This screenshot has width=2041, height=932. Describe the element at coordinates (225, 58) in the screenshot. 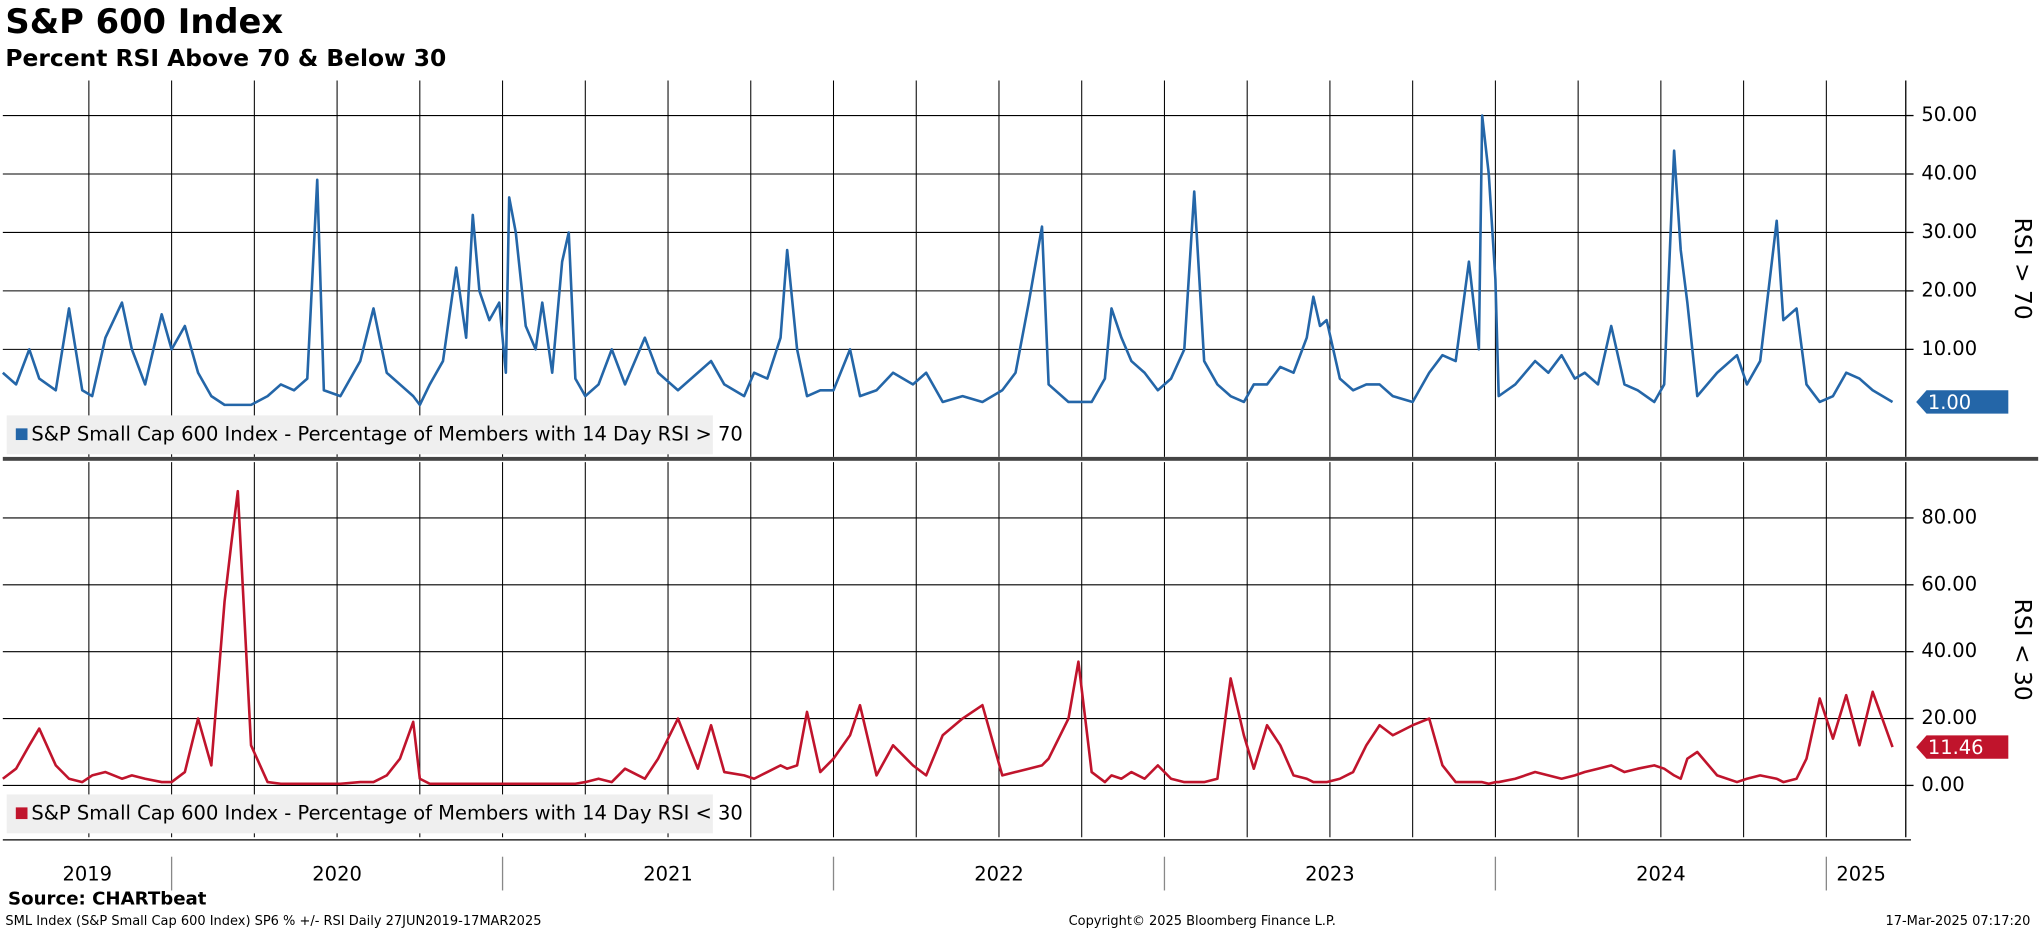

I see `chart-subtitle: Percent RSI Above 70 & Below 30` at that location.